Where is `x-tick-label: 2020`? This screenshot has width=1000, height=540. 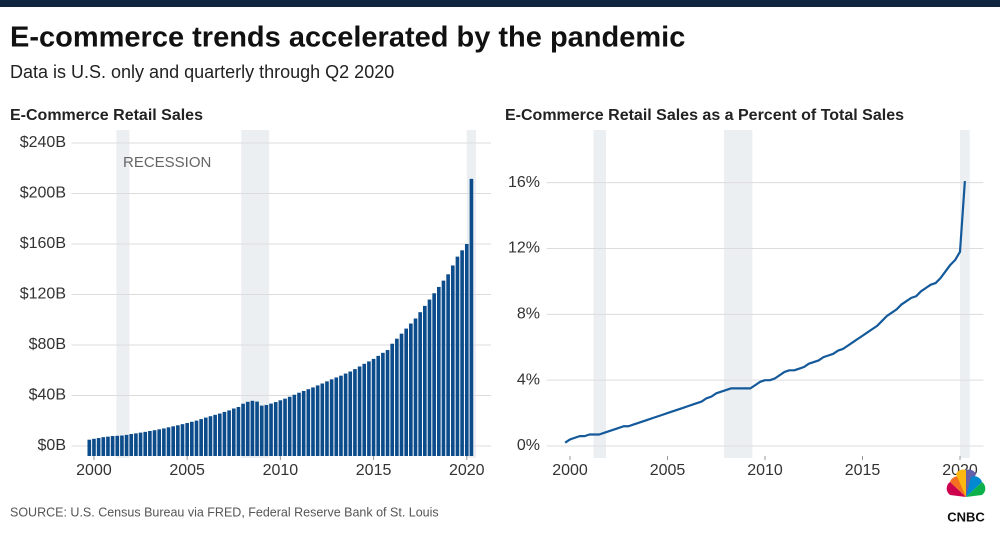 x-tick-label: 2020 is located at coordinates (467, 470).